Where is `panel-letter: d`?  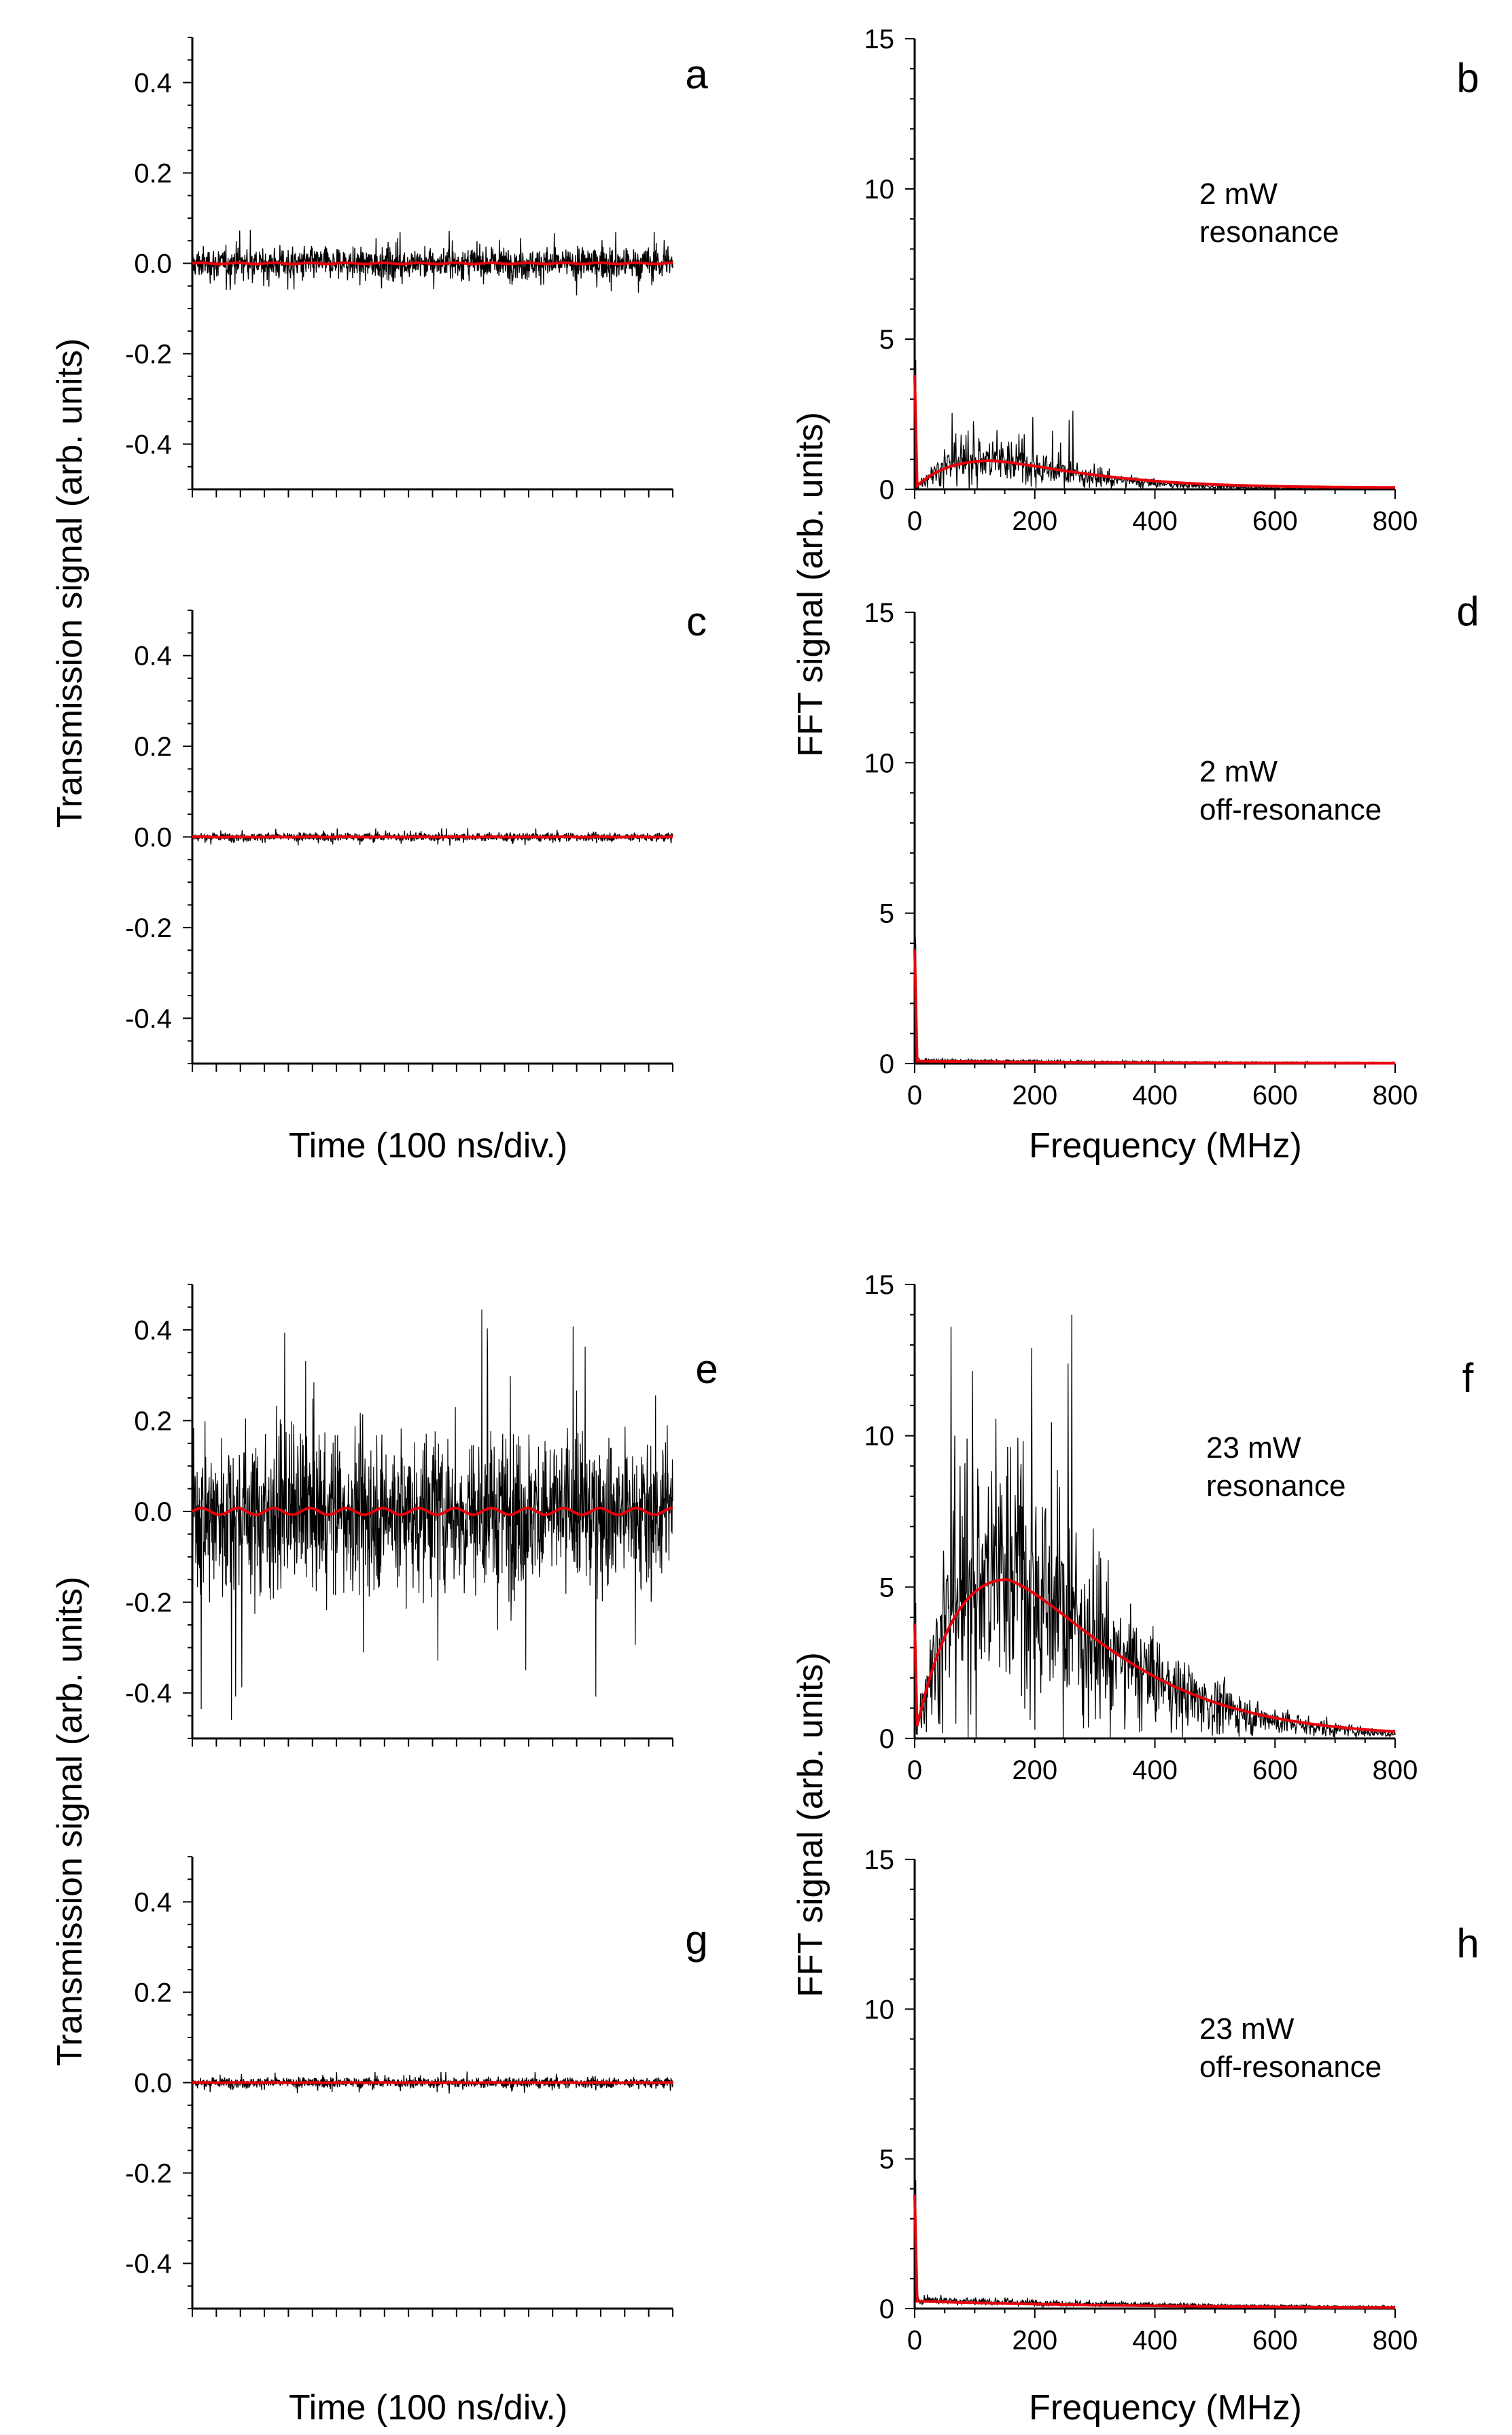
panel-letter: d is located at coordinates (1467, 612).